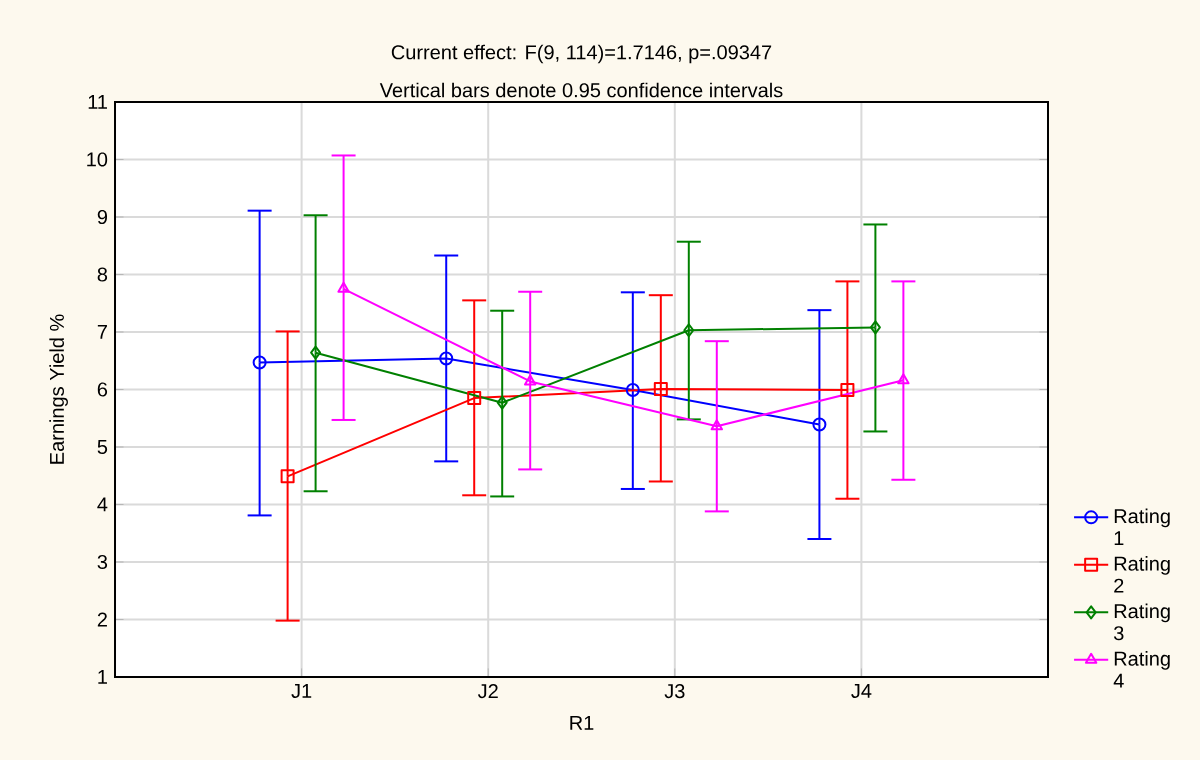 This screenshot has height=760, width=1200. I want to click on x-tick-label: J3, so click(674, 691).